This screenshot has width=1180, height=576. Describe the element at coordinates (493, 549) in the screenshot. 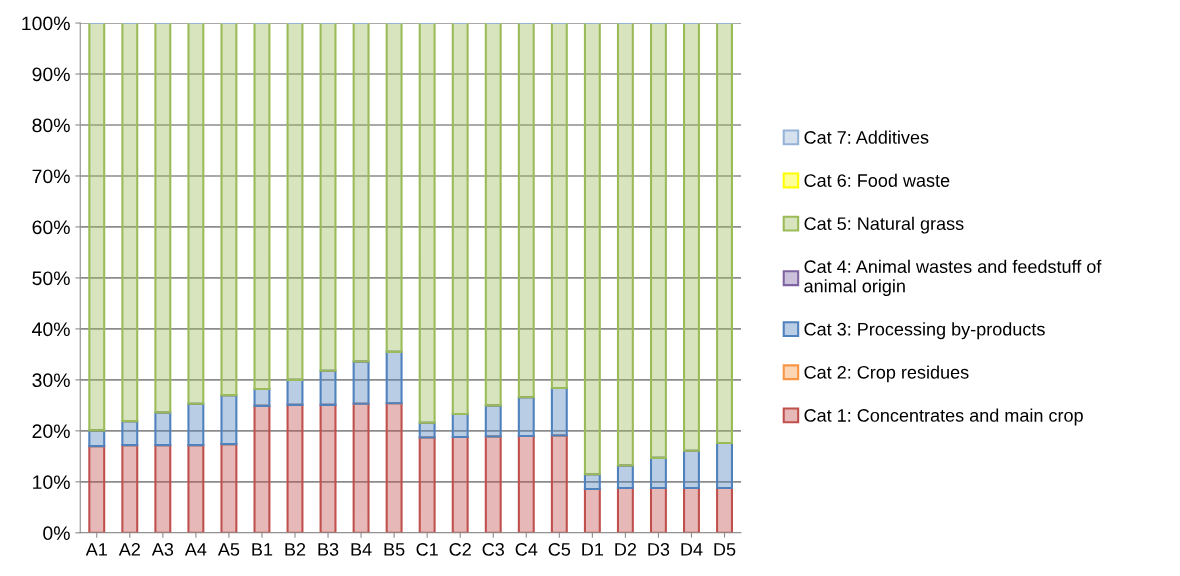

I see `x-tick-label: C3` at that location.